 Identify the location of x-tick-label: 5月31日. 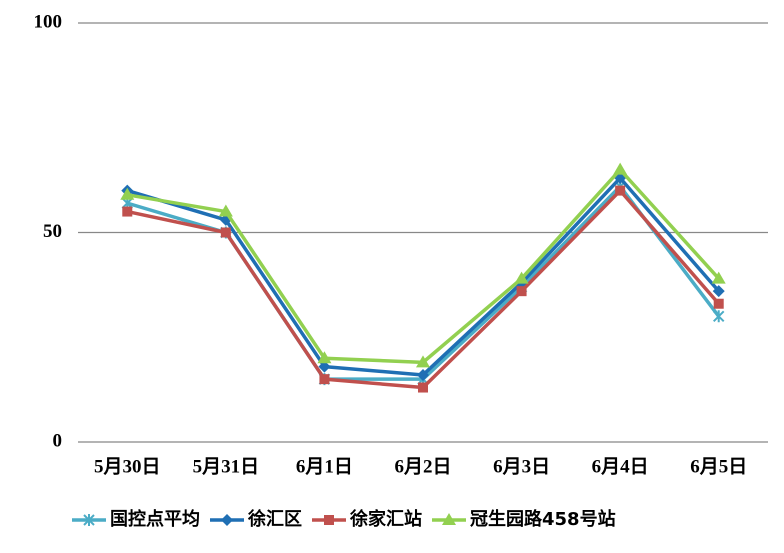
(226, 466).